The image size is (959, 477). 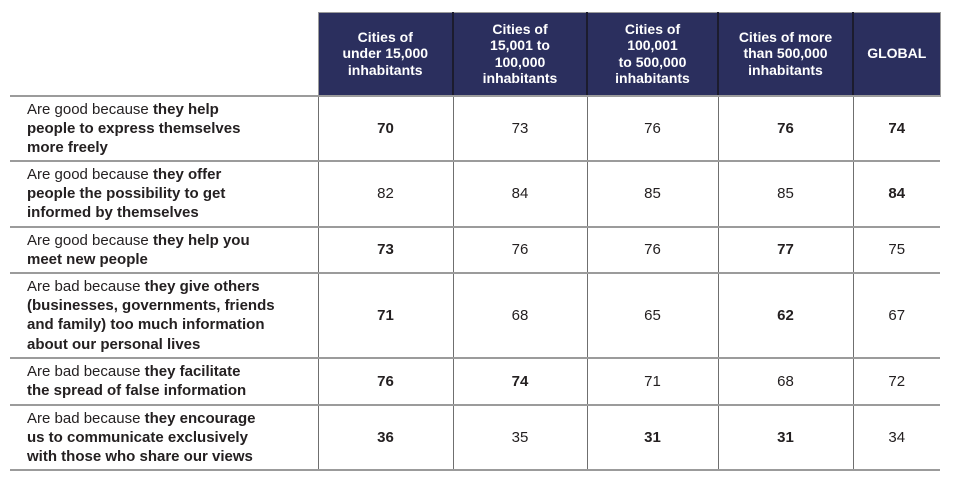 What do you see at coordinates (519, 437) in the screenshot?
I see `value-cell: 35` at bounding box center [519, 437].